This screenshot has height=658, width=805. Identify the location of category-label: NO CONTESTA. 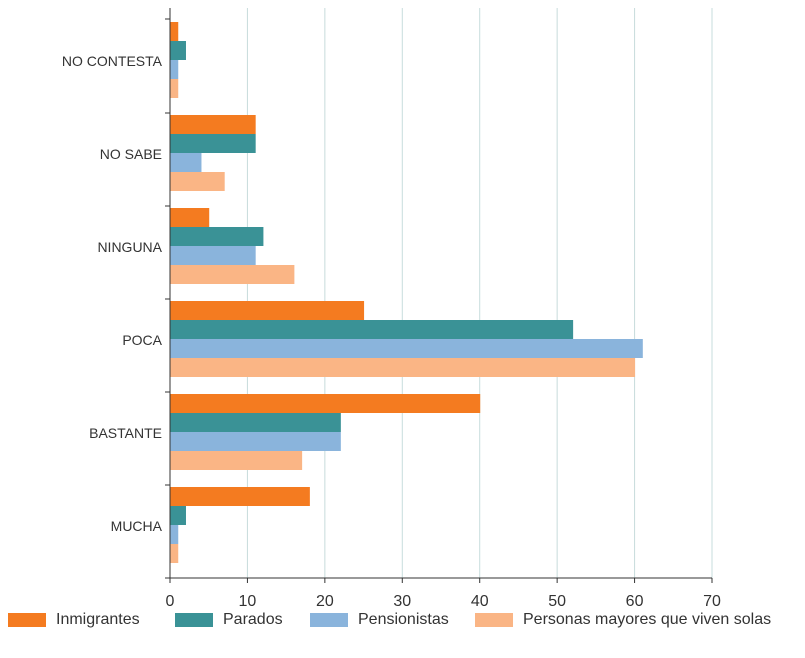
(112, 61).